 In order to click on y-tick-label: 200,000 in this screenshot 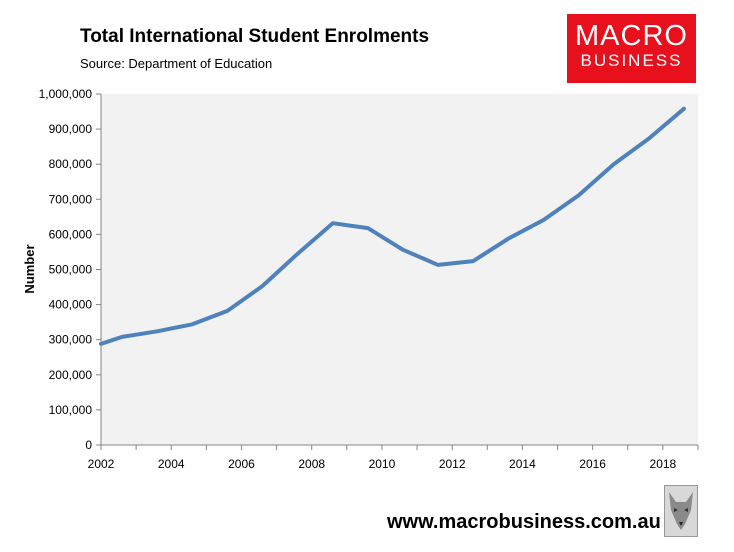, I will do `click(71, 375)`.